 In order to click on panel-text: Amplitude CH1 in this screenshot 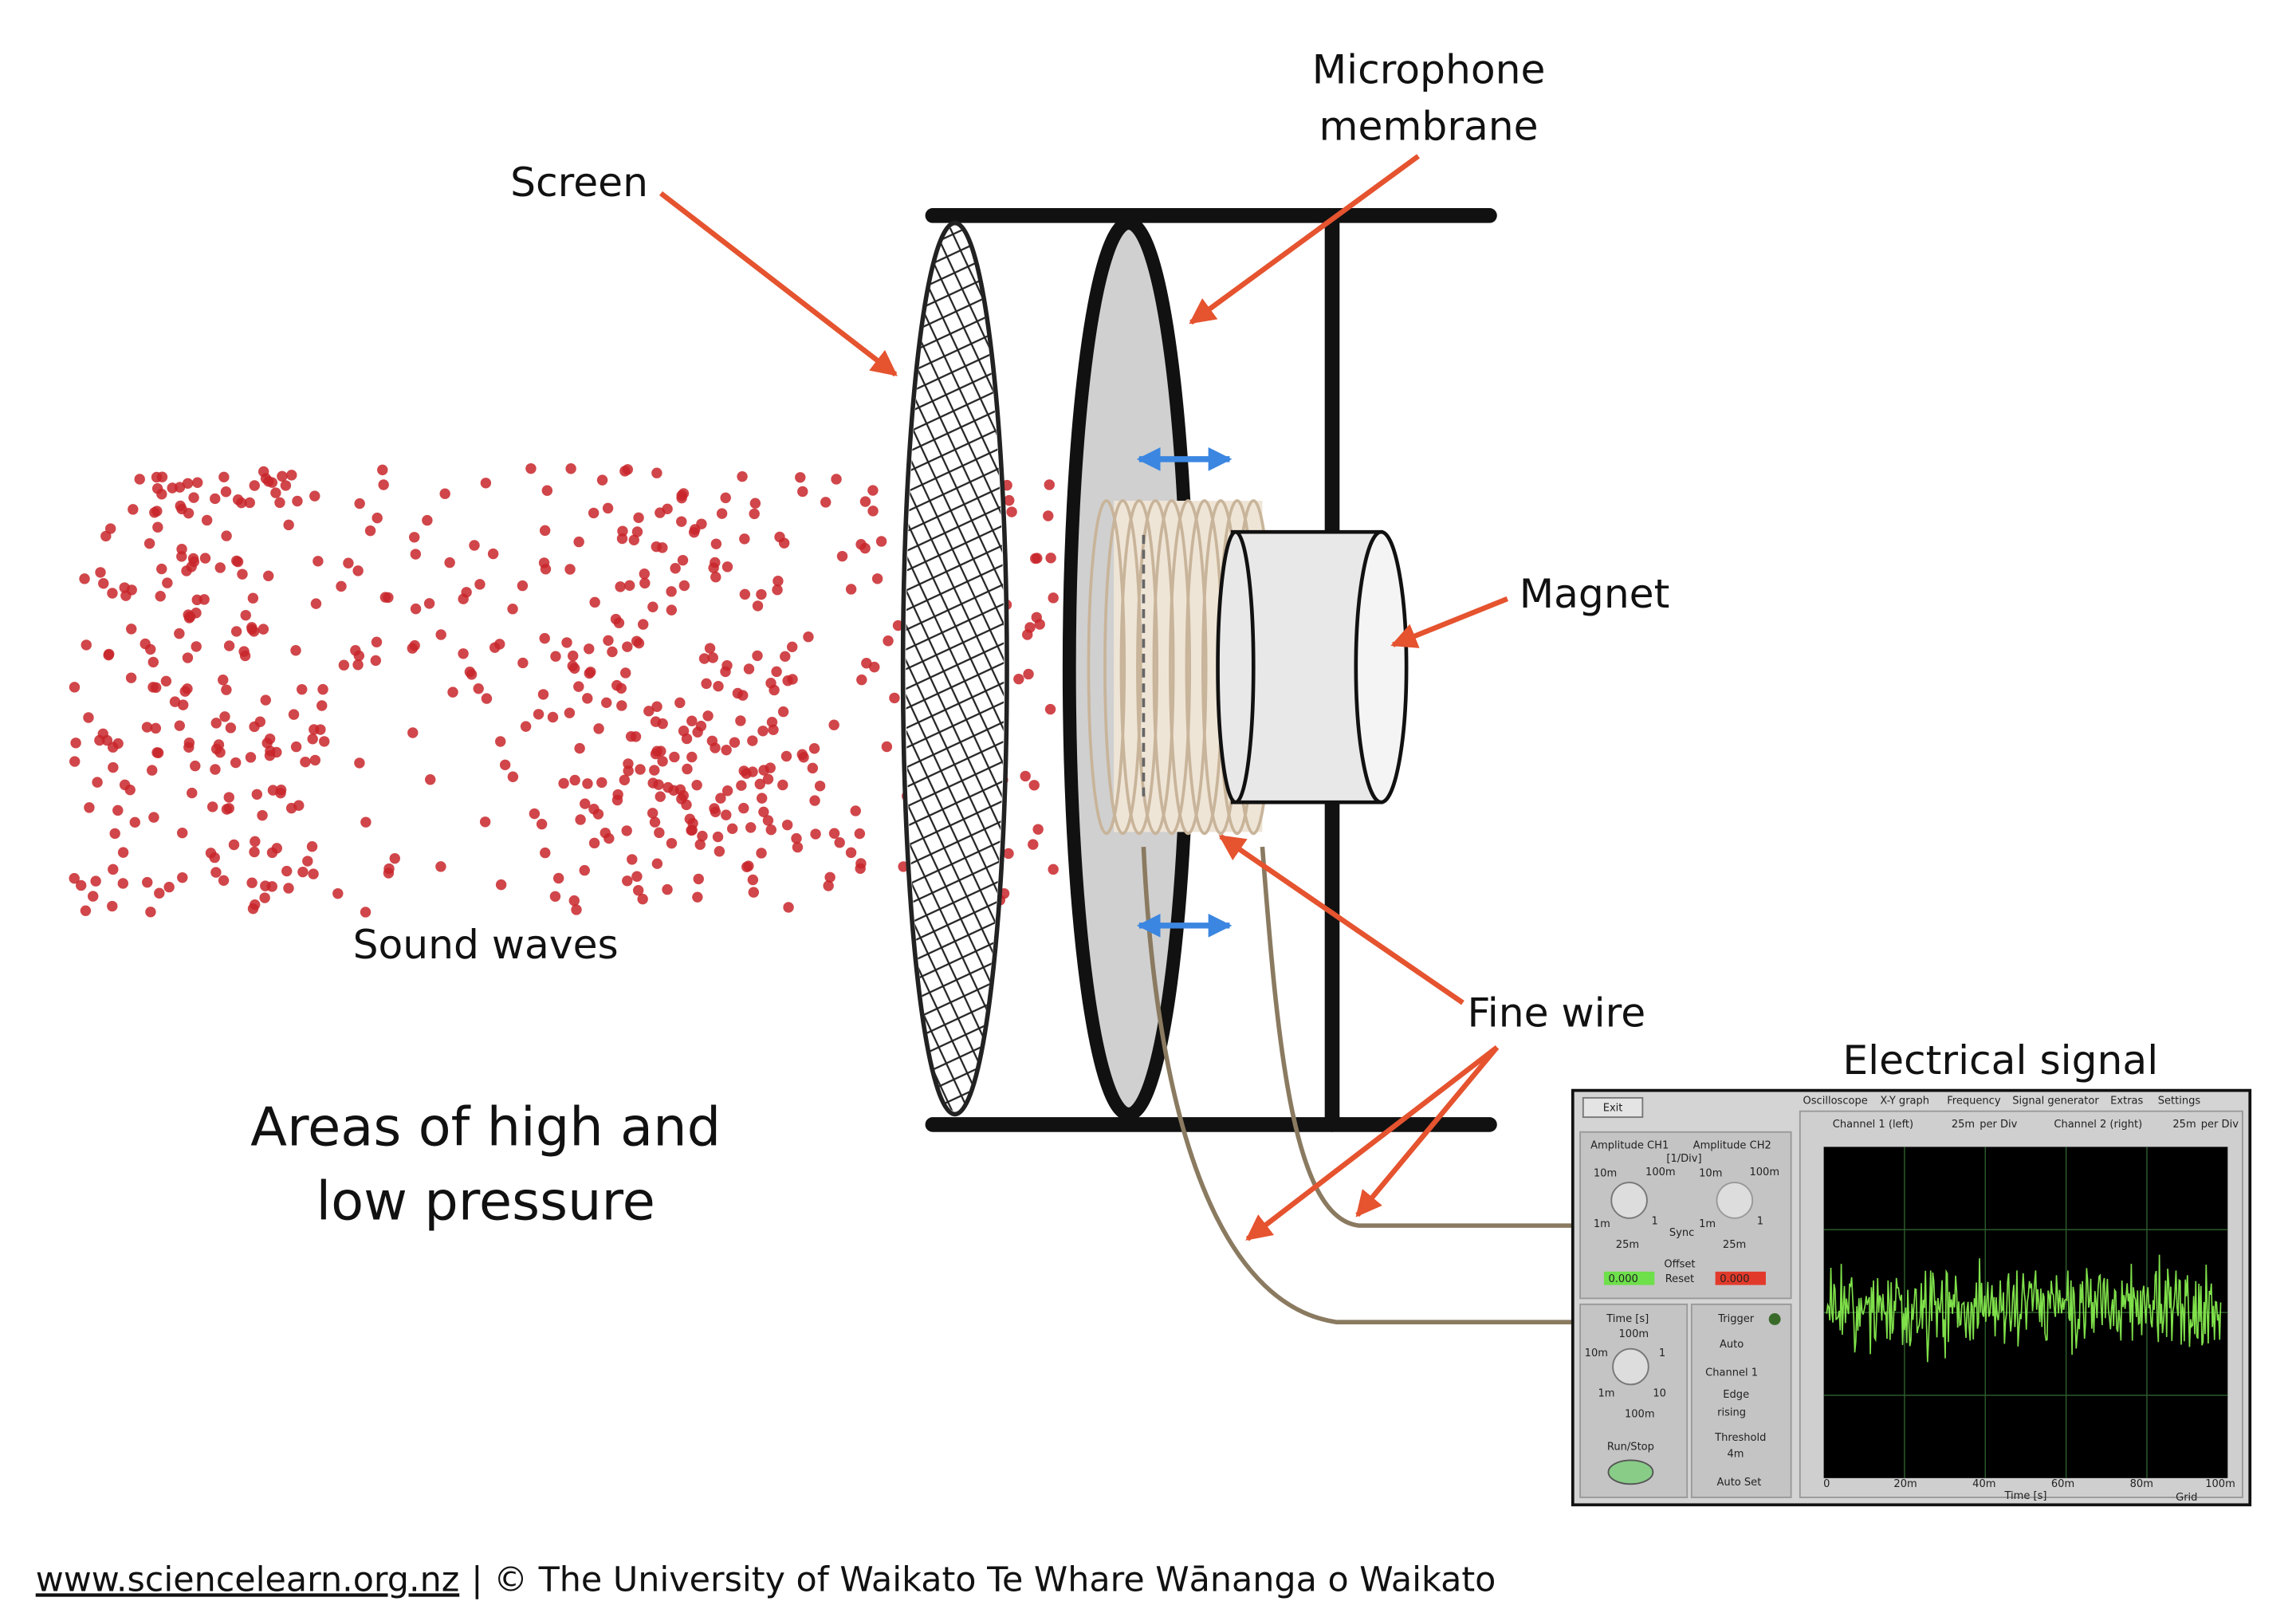, I will do `click(1629, 1145)`.